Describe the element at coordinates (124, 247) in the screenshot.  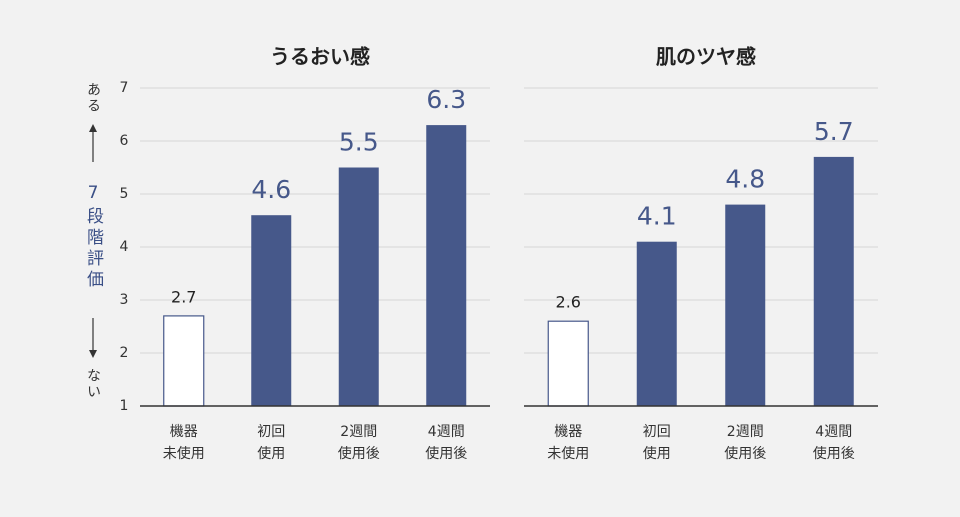
I see `y-tick-label: 4` at that location.